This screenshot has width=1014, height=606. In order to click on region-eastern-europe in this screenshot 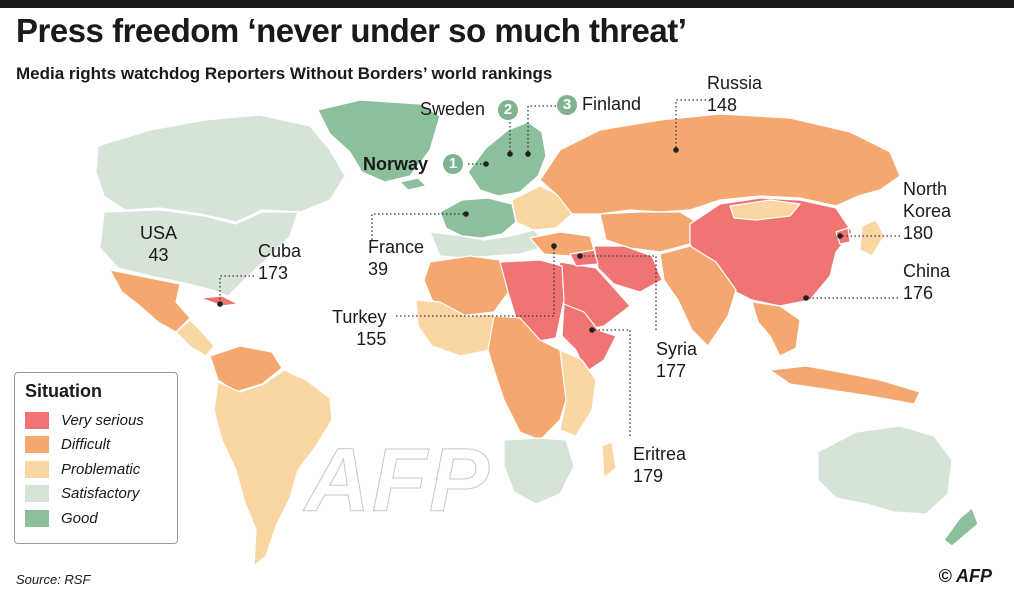, I will do `click(542, 208)`.